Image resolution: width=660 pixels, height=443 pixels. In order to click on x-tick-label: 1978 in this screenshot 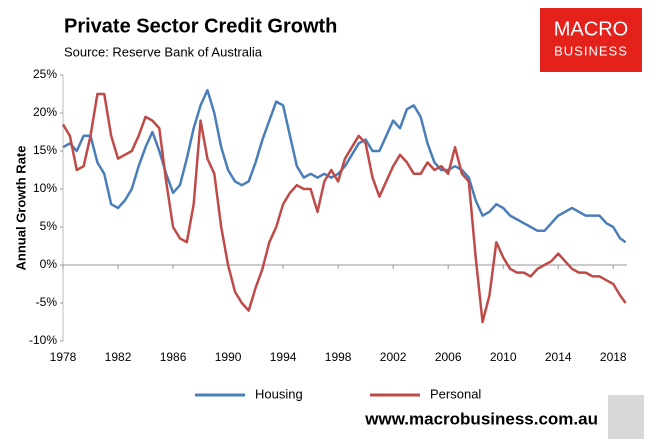, I will do `click(63, 357)`.